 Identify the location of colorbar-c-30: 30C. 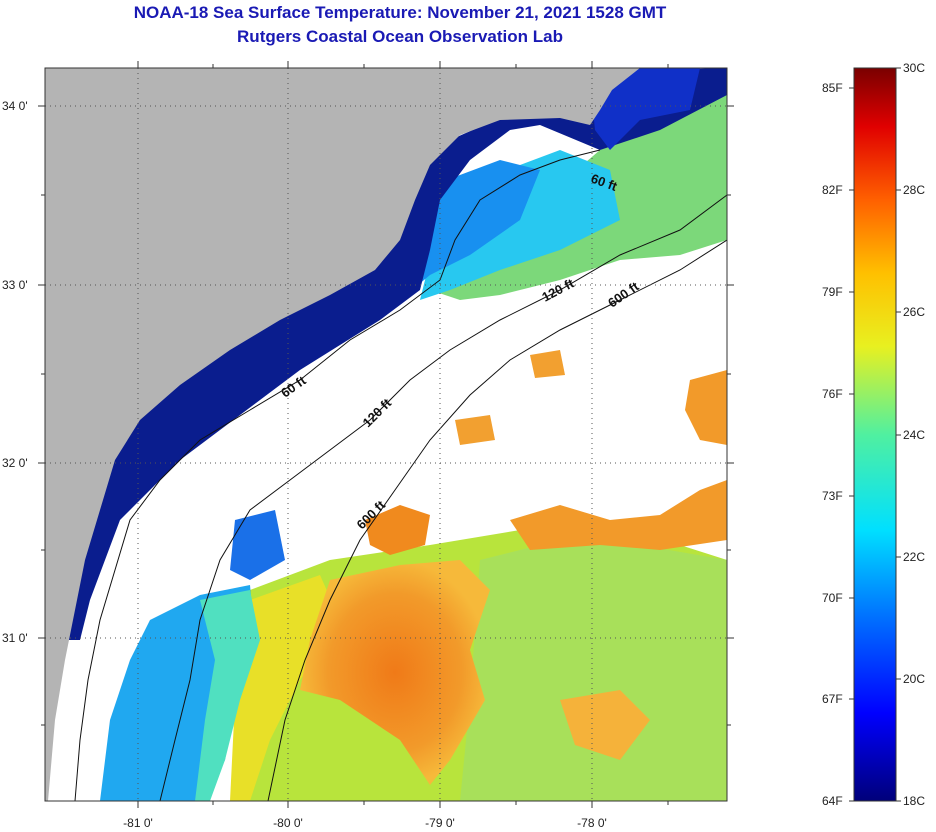
(914, 68).